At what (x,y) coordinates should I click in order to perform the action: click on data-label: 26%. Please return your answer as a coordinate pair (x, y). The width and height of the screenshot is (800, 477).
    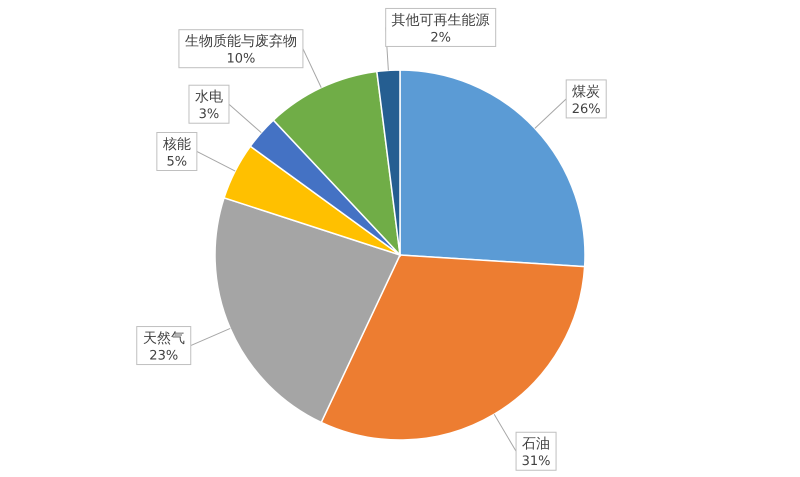
    Looking at the image, I should click on (586, 109).